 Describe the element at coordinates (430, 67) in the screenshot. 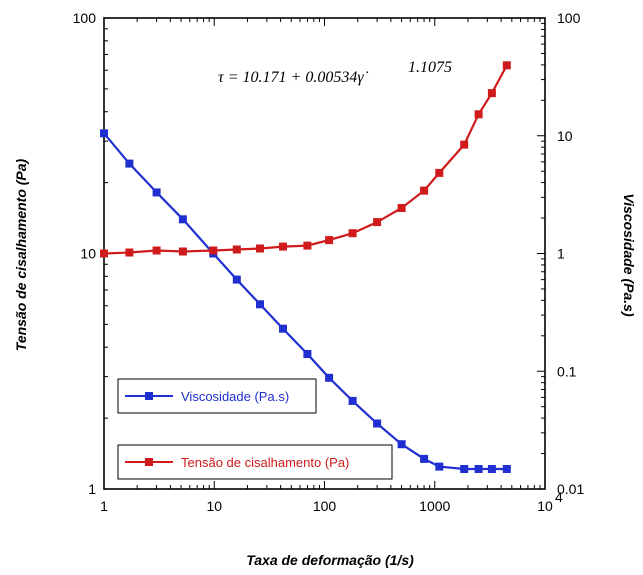

I see `equation-exponent: 1.1075` at that location.